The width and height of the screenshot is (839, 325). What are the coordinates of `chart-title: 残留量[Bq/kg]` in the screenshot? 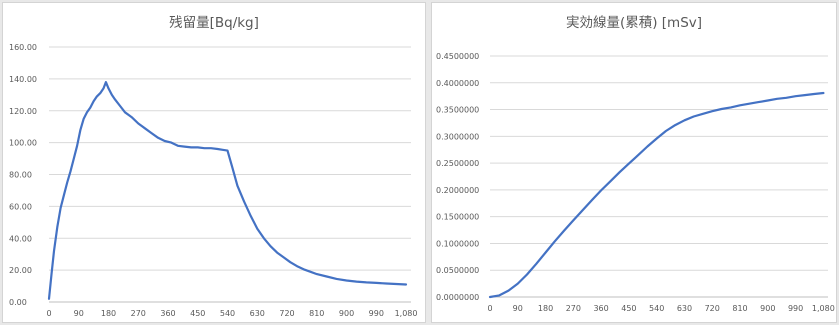 It's located at (214, 23).